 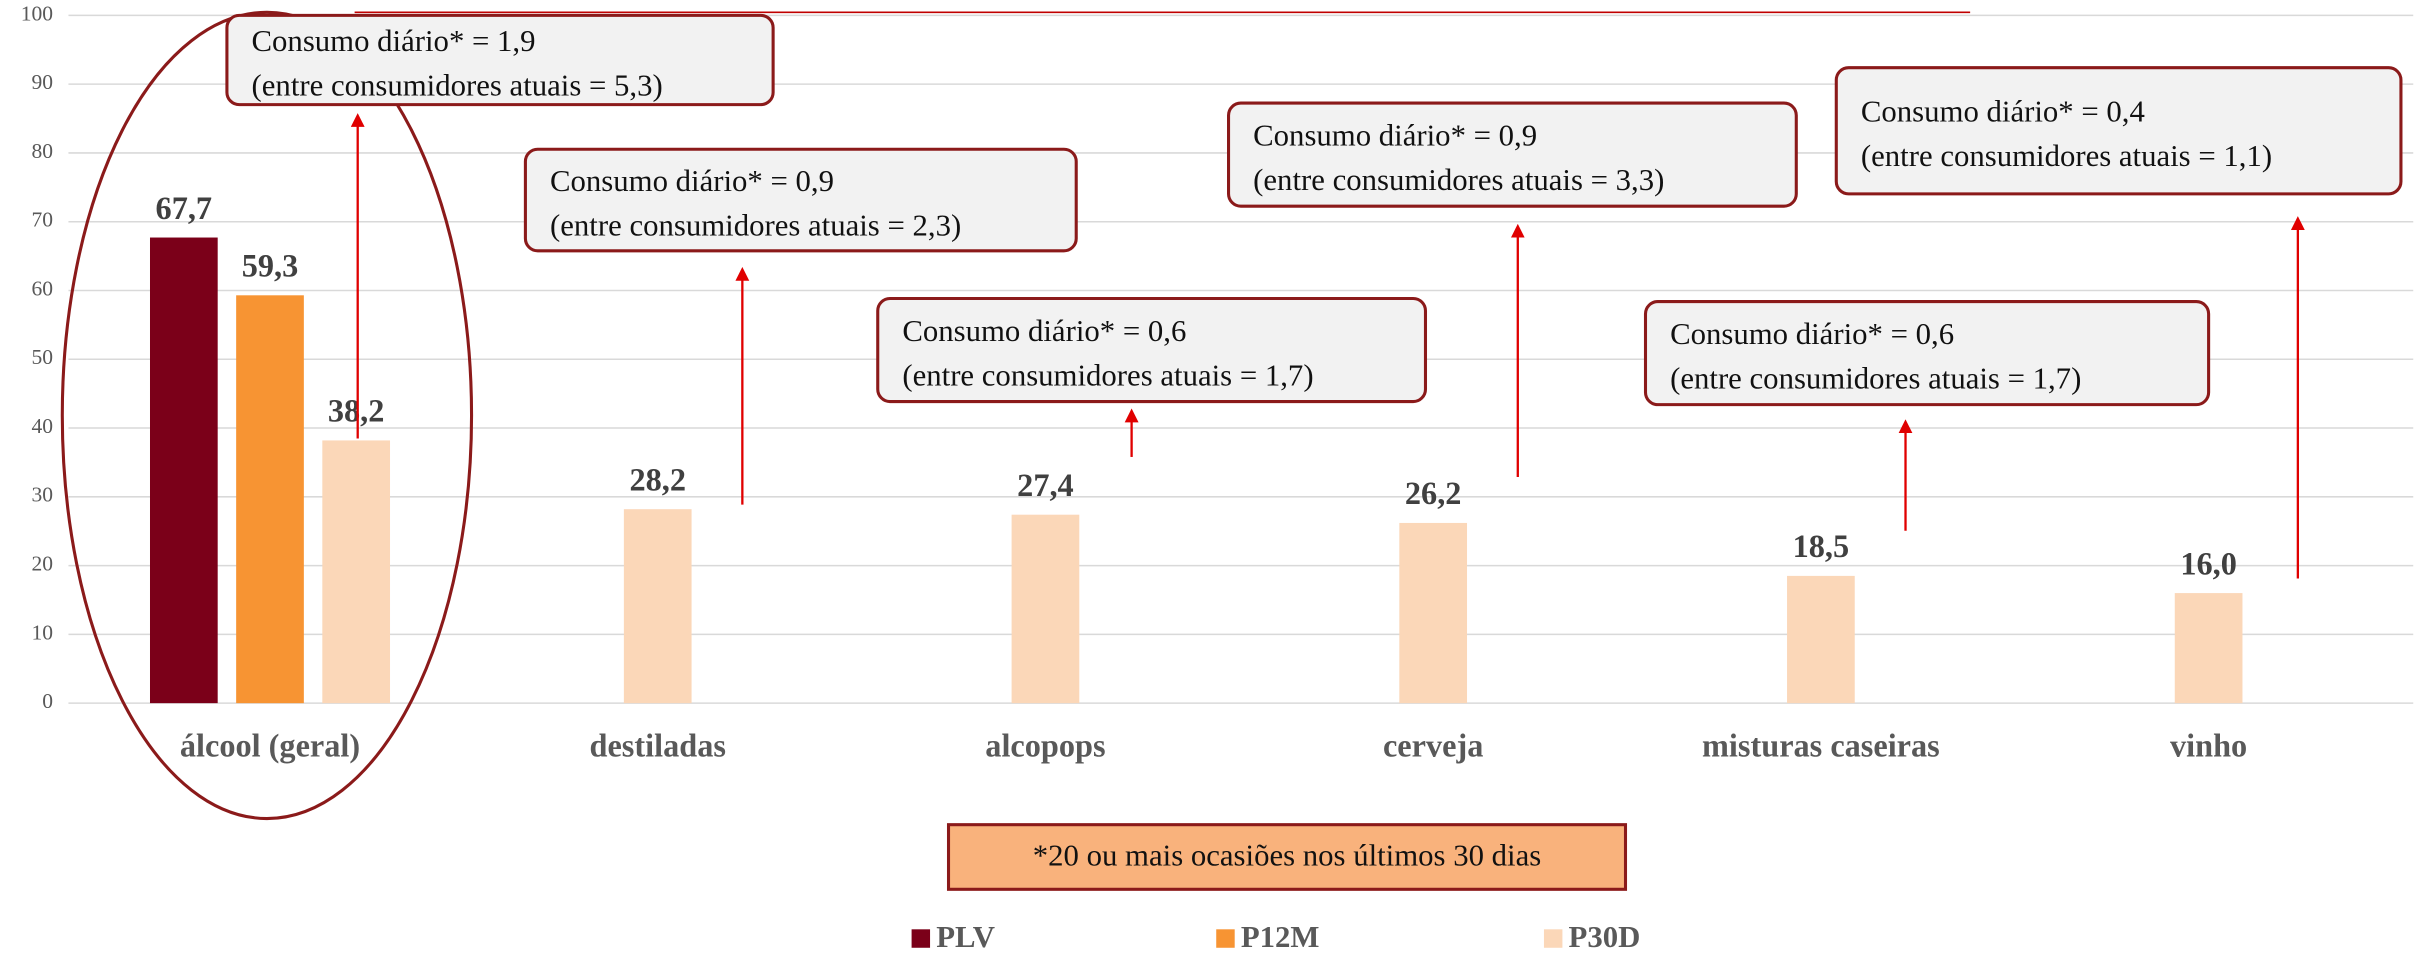 What do you see at coordinates (1821, 546) in the screenshot?
I see `value-label: 18,5` at bounding box center [1821, 546].